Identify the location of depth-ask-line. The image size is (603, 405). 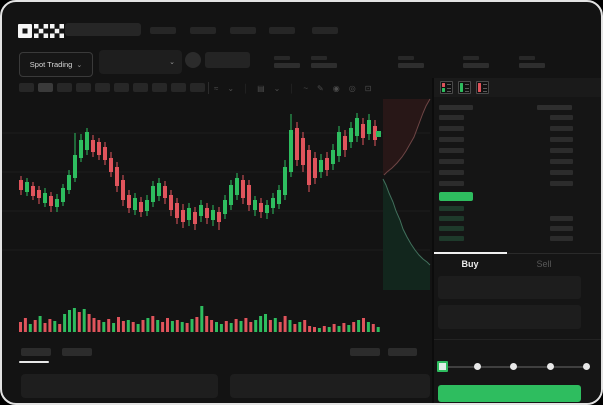
(407, 137).